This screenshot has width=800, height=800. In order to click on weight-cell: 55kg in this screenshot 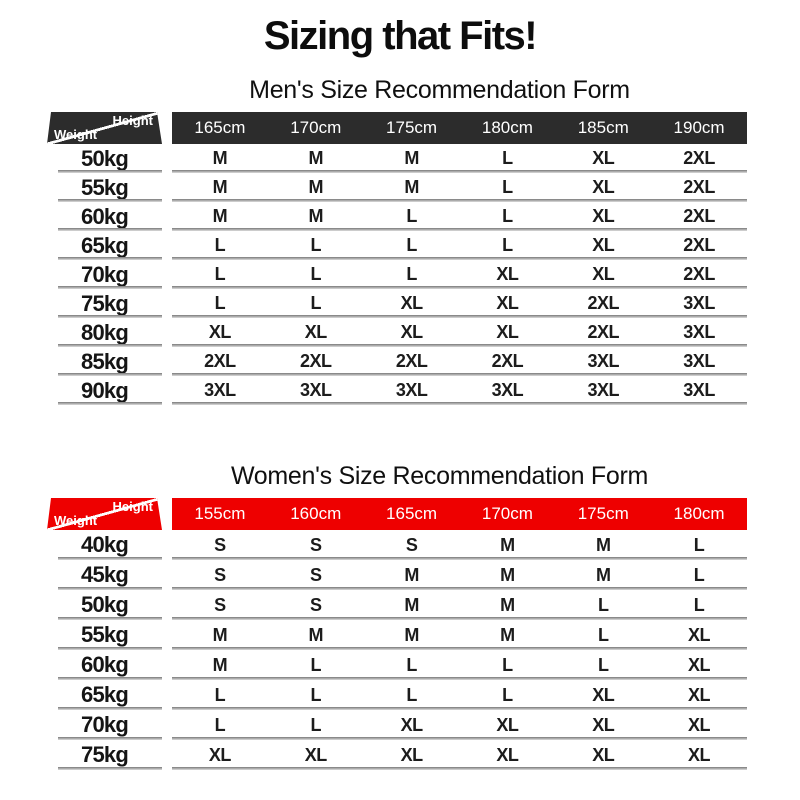, I will do `click(104, 635)`.